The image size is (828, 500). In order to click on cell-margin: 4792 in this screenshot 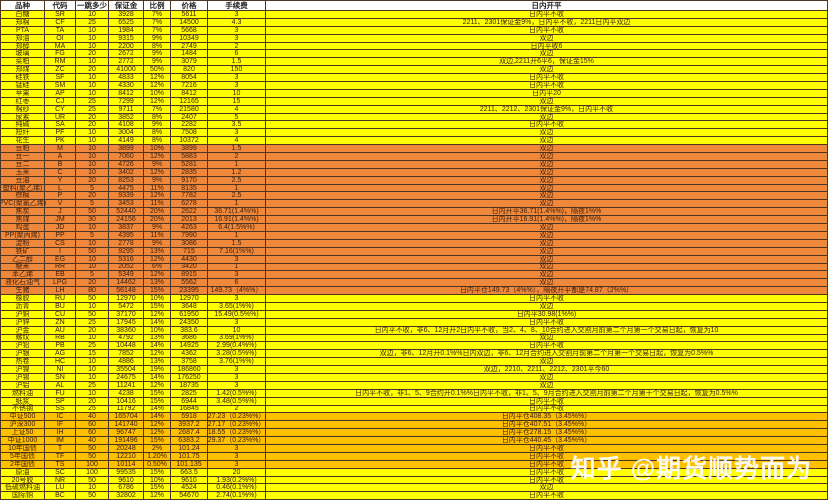, I will do `click(126, 338)`.